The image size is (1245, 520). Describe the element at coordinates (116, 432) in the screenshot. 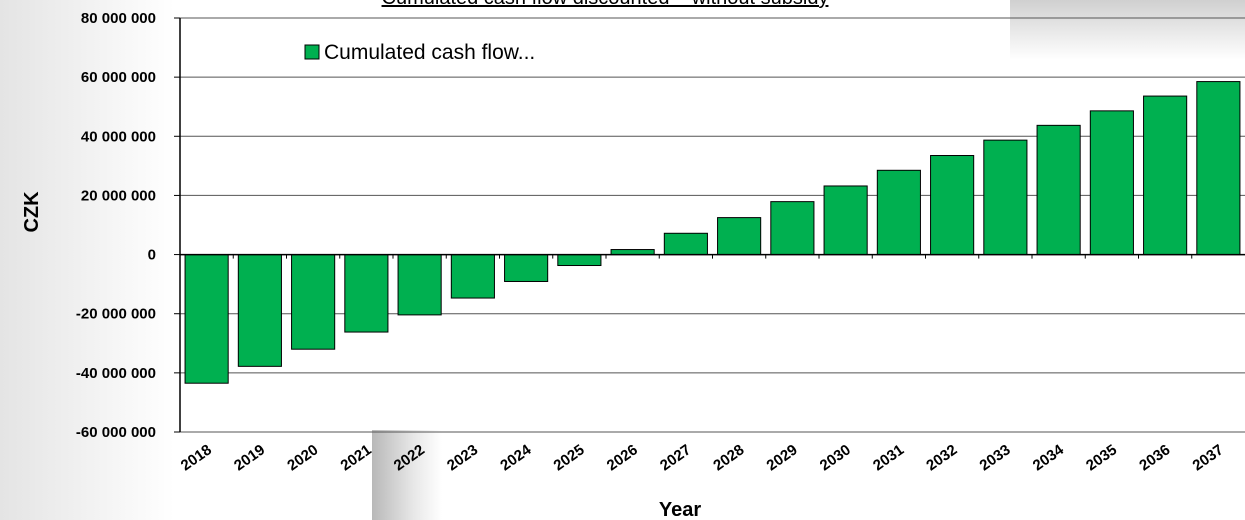

I see `y-tick-label: -60 000 000` at that location.